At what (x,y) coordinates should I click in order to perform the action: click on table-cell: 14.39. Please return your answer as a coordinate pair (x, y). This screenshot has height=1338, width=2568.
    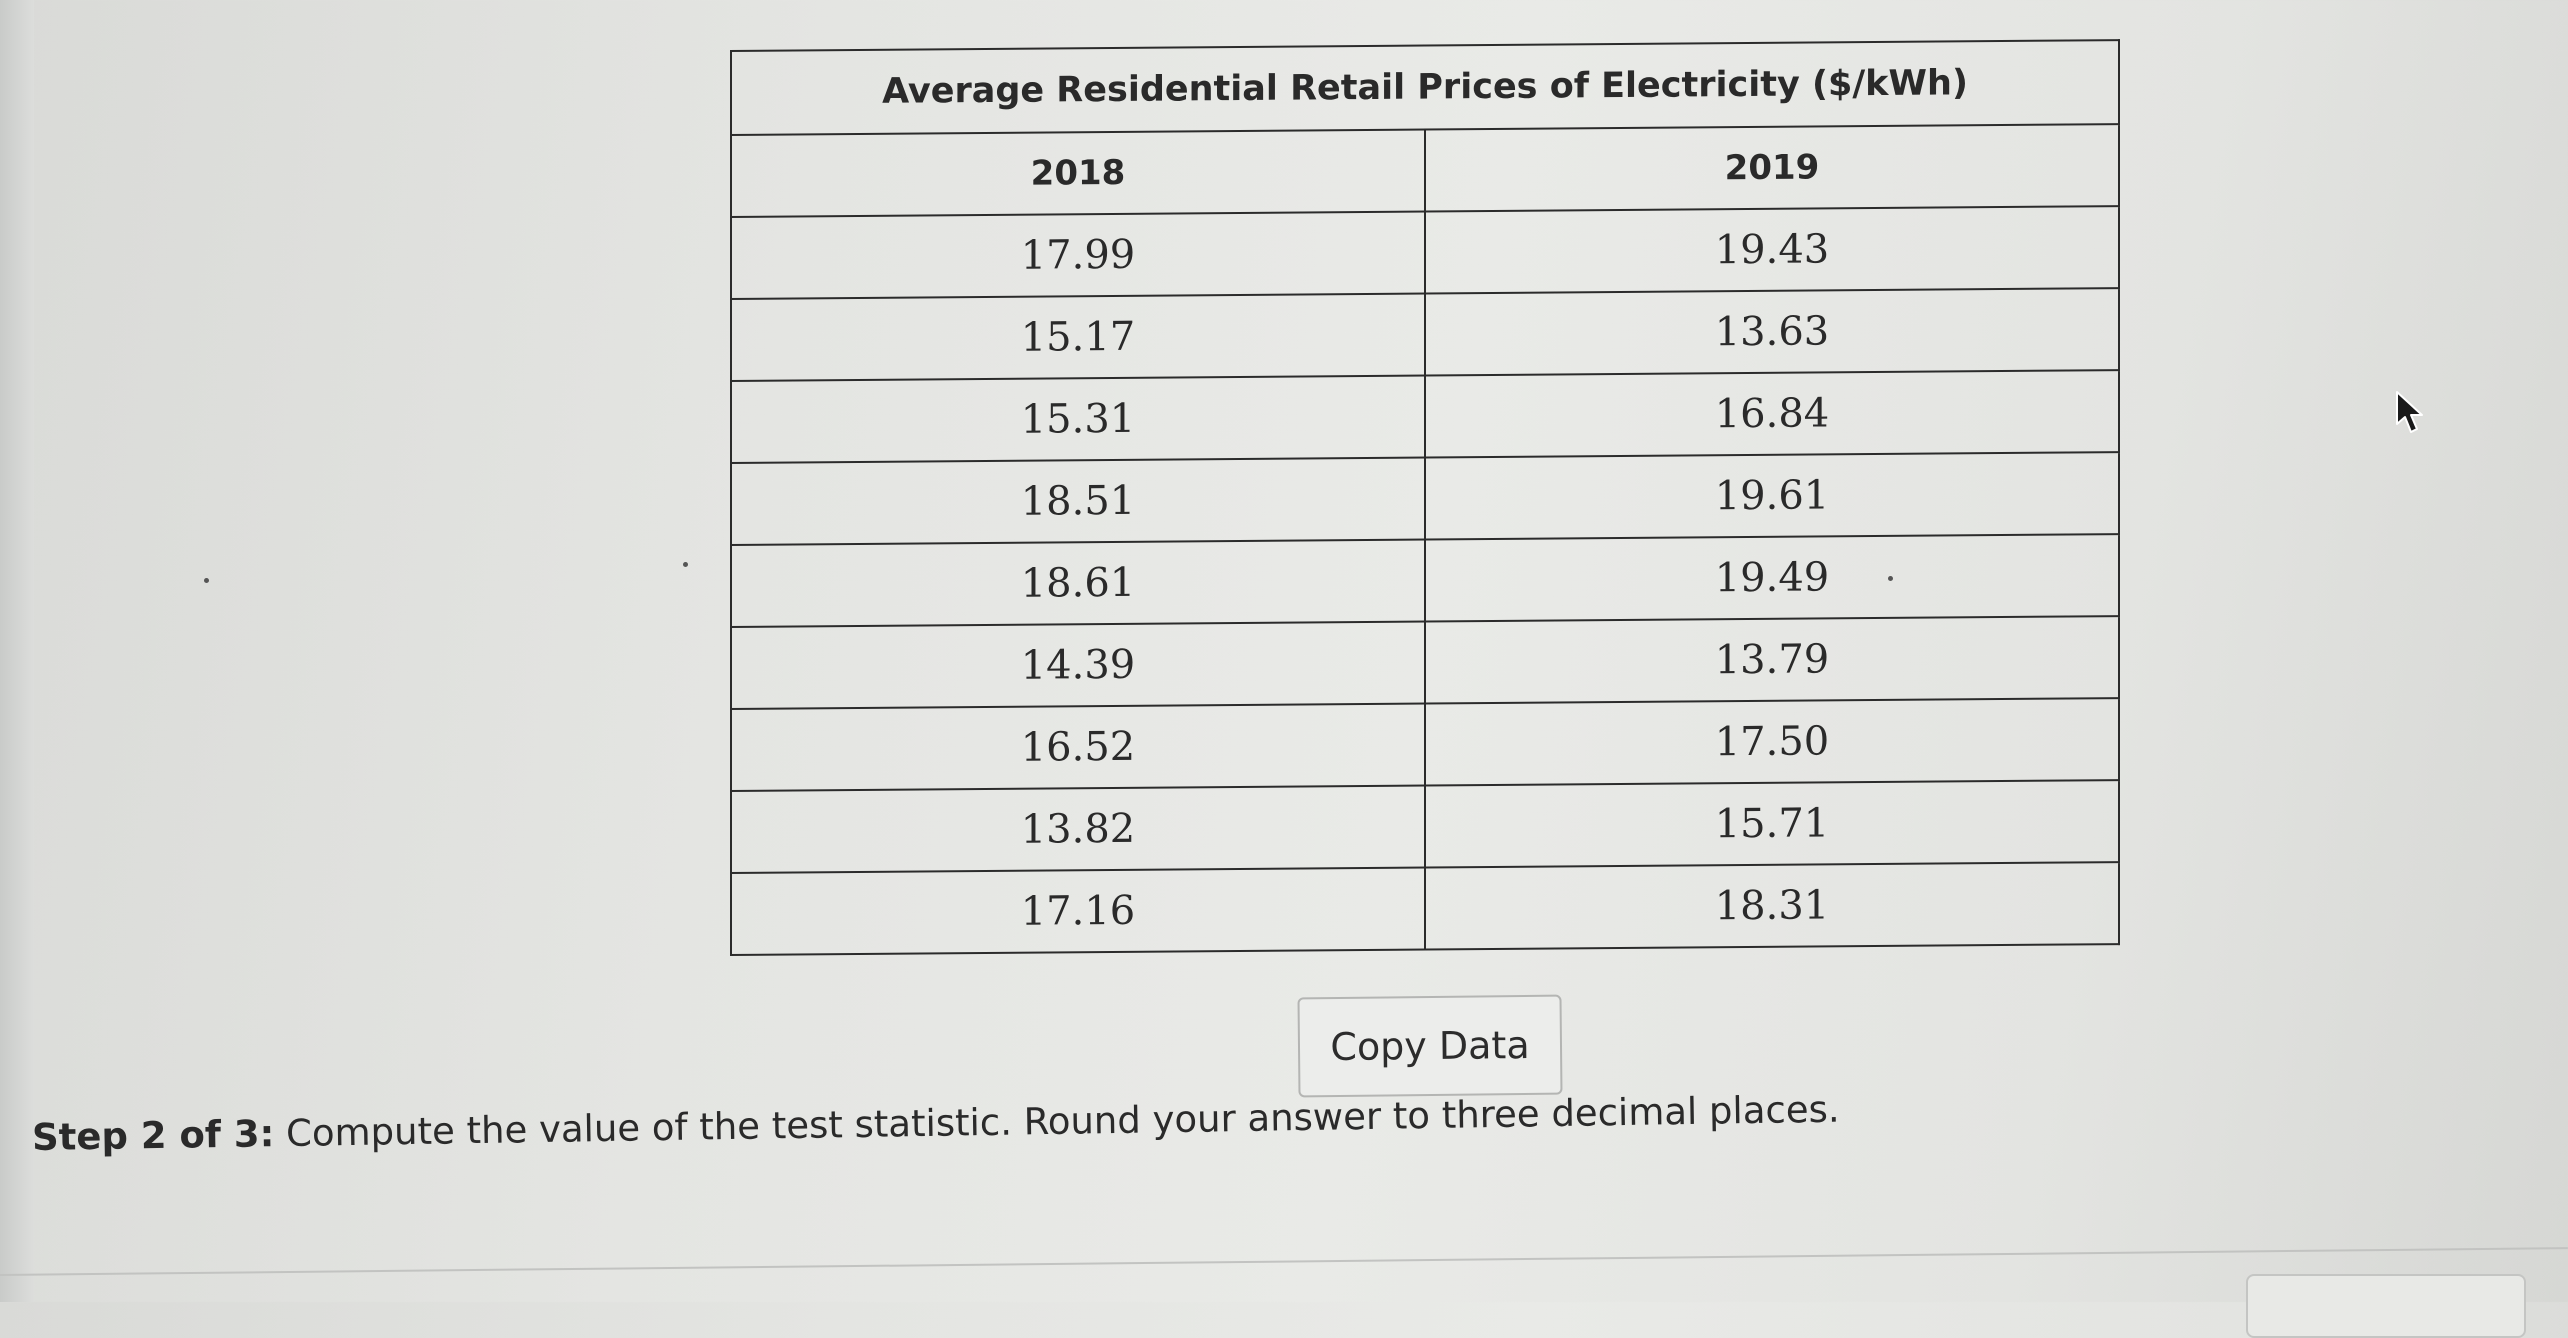
    Looking at the image, I should click on (1078, 665).